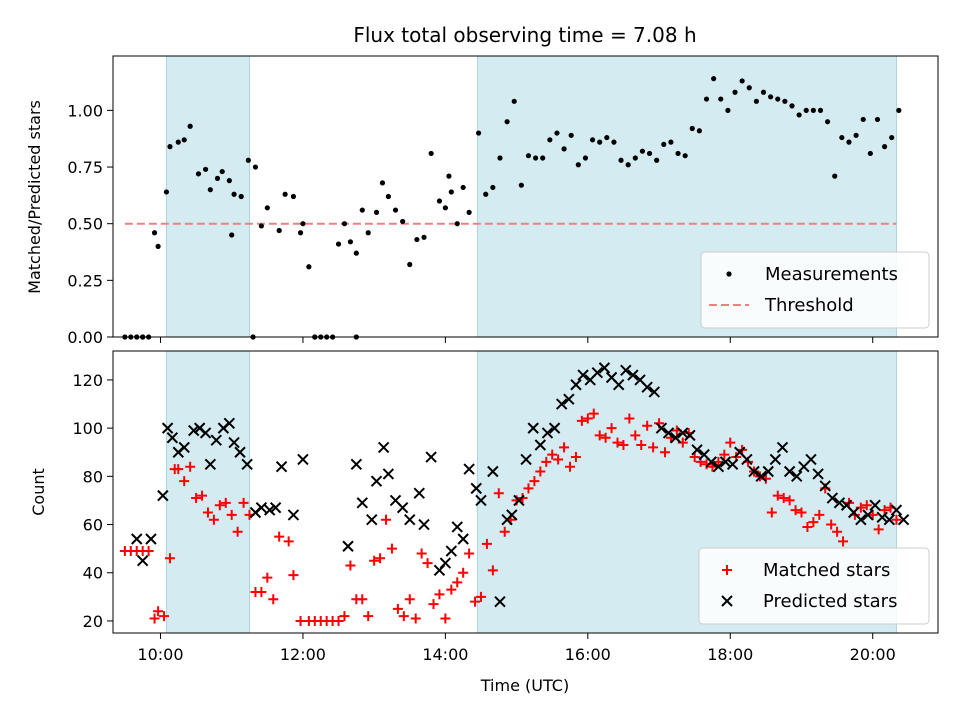 Image resolution: width=960 pixels, height=720 pixels. Describe the element at coordinates (873, 654) in the screenshot. I see `x-tick-label-5: 20:00` at that location.